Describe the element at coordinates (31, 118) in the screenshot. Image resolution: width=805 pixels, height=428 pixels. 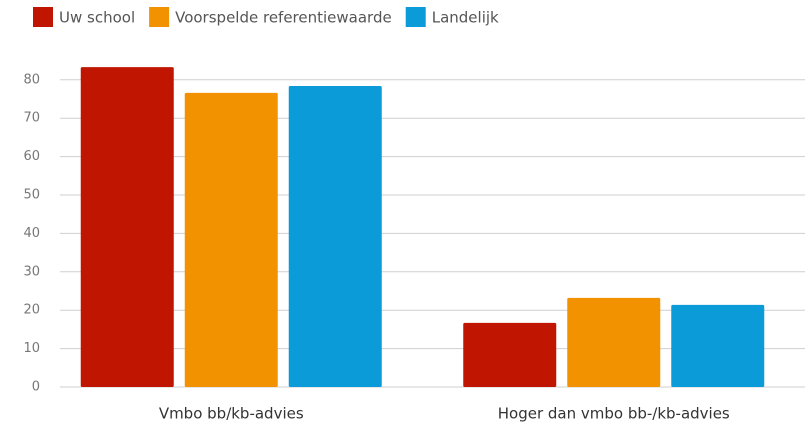
I see `y-tick-label: 70` at that location.